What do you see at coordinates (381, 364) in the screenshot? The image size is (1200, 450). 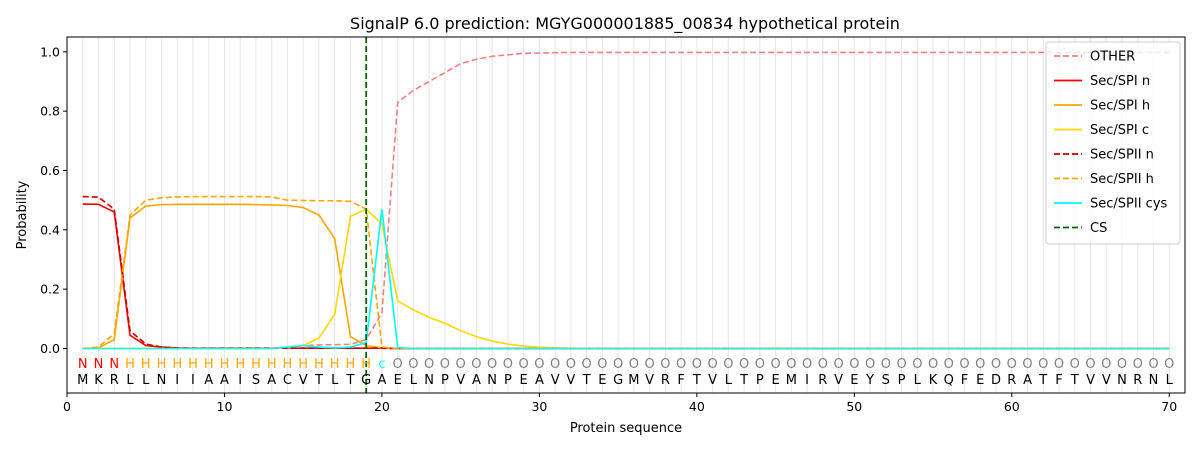 I see `region-label: c` at bounding box center [381, 364].